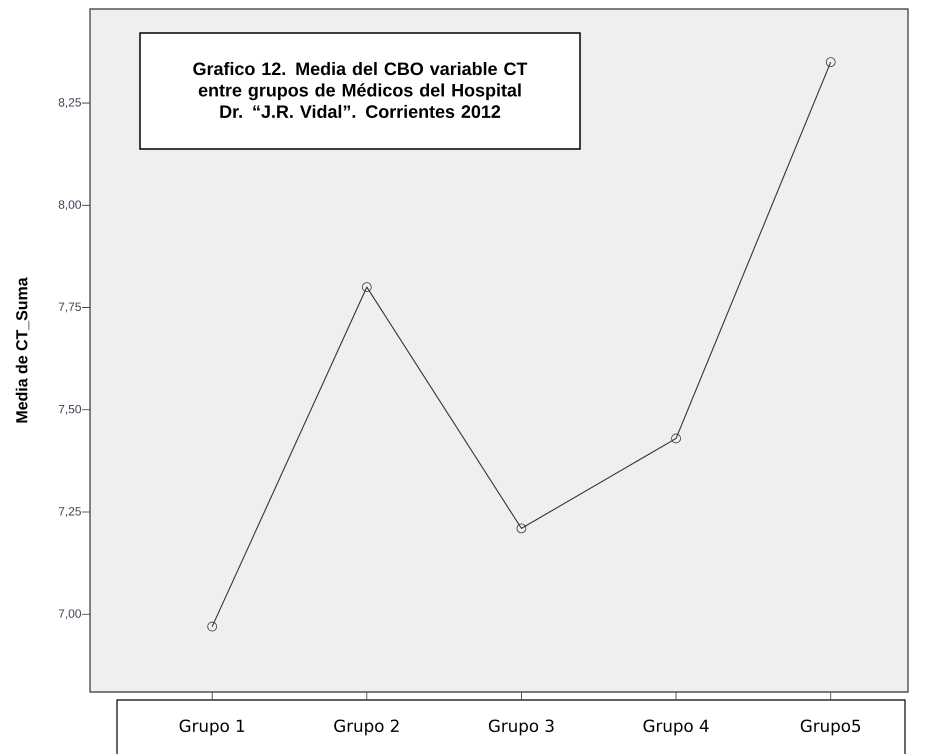 Image resolution: width=939 pixels, height=754 pixels. What do you see at coordinates (69, 103) in the screenshot?
I see `y-tick-label: 8,25` at bounding box center [69, 103].